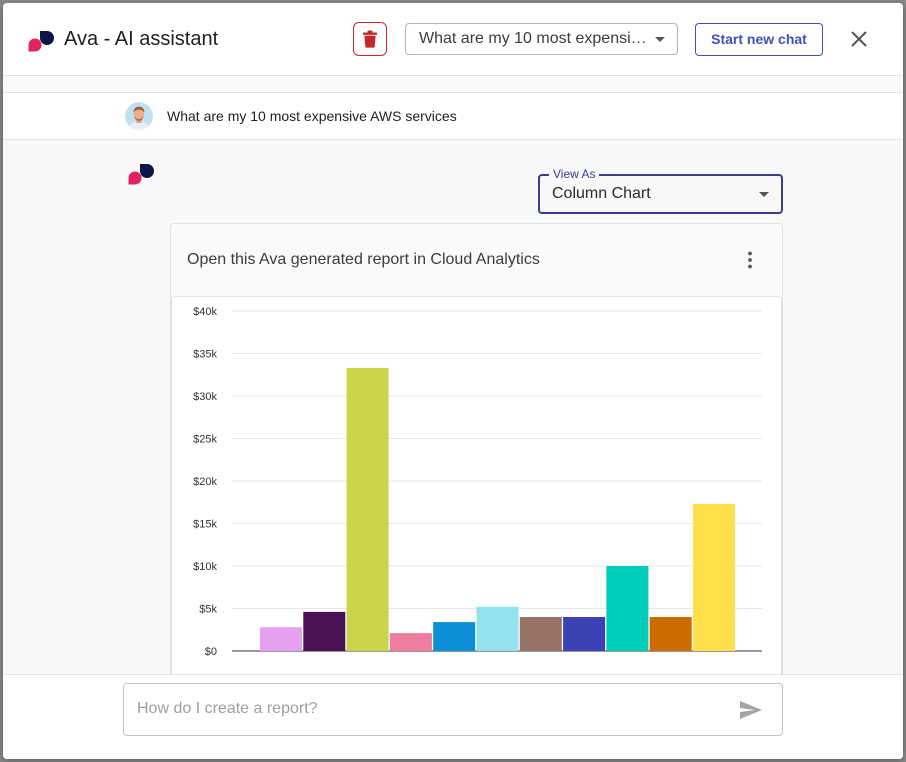  I want to click on header-divider, so click(453, 75).